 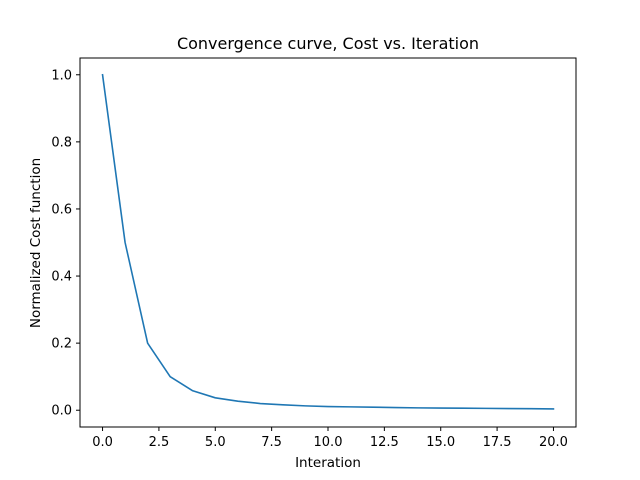 I want to click on y-tick-label: 1.0, so click(x=61, y=75).